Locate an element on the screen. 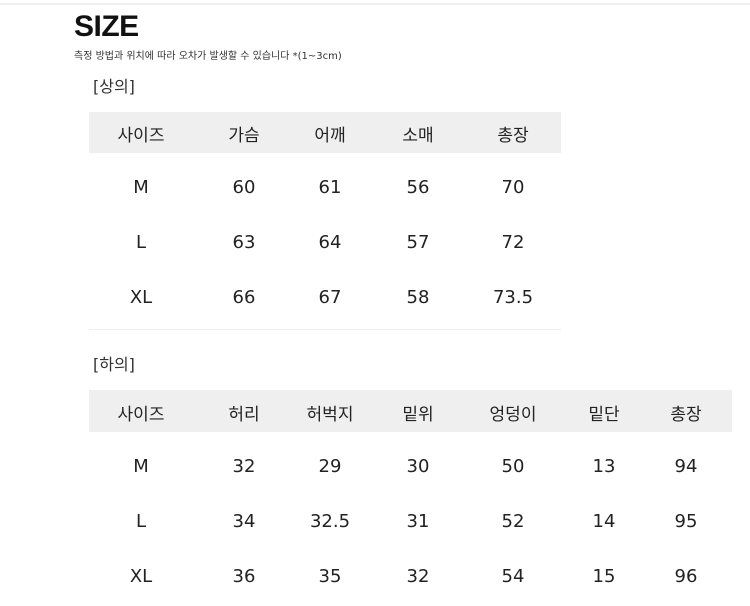 The width and height of the screenshot is (750, 606). table-cell: 64 is located at coordinates (330, 242).